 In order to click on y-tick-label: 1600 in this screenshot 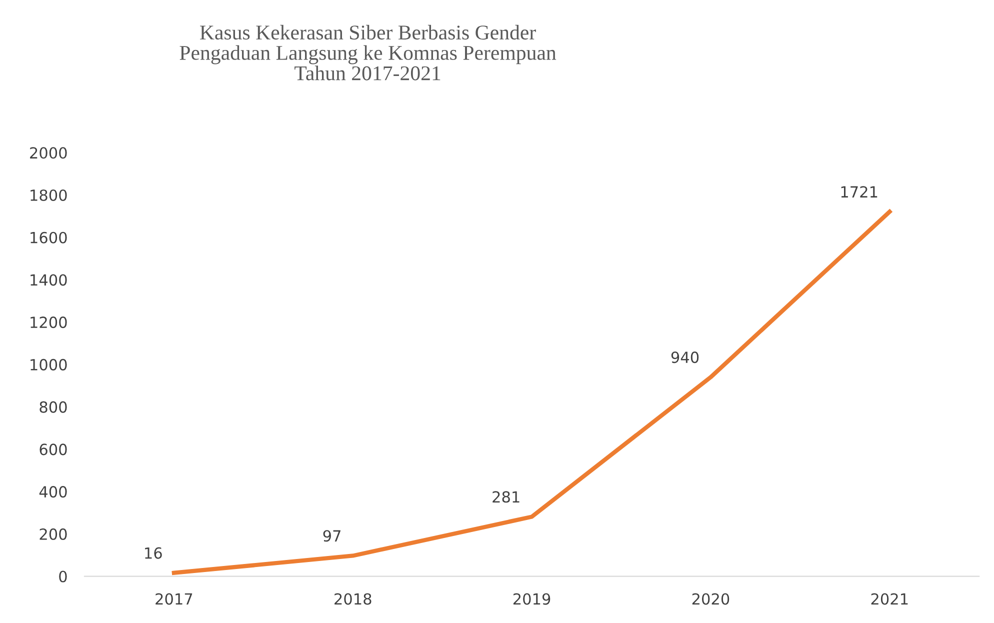, I will do `click(48, 238)`.